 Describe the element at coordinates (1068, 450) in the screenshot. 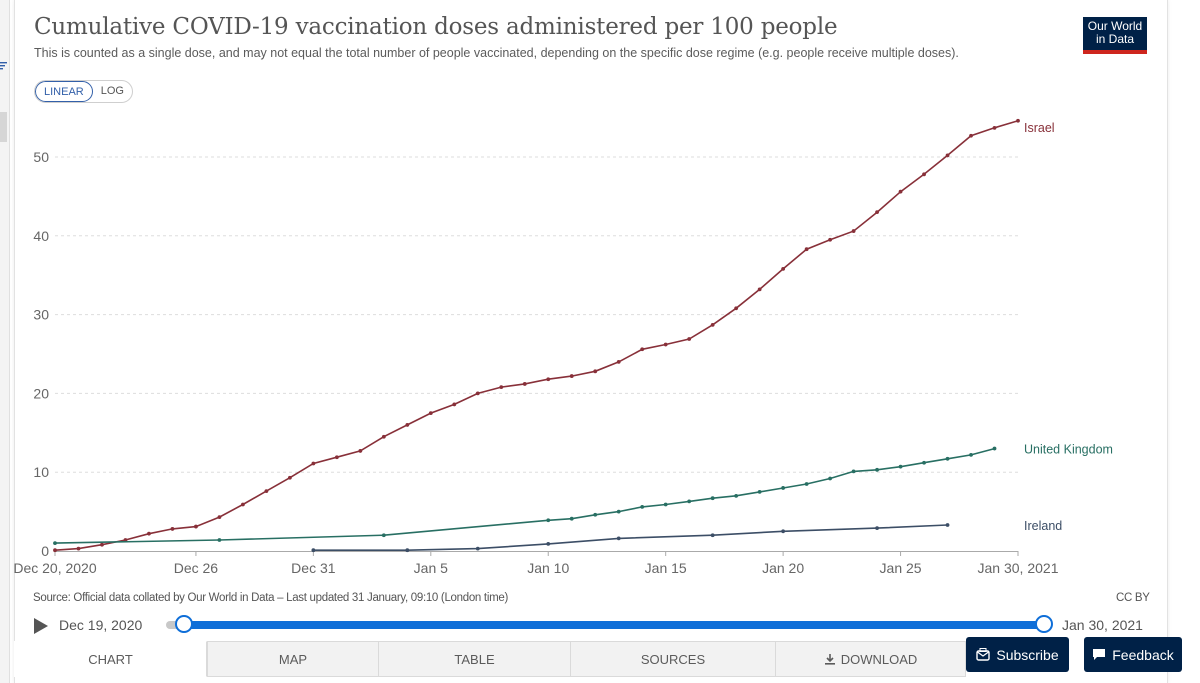

I see `series-label-united-kingdom: United Kingdom` at that location.